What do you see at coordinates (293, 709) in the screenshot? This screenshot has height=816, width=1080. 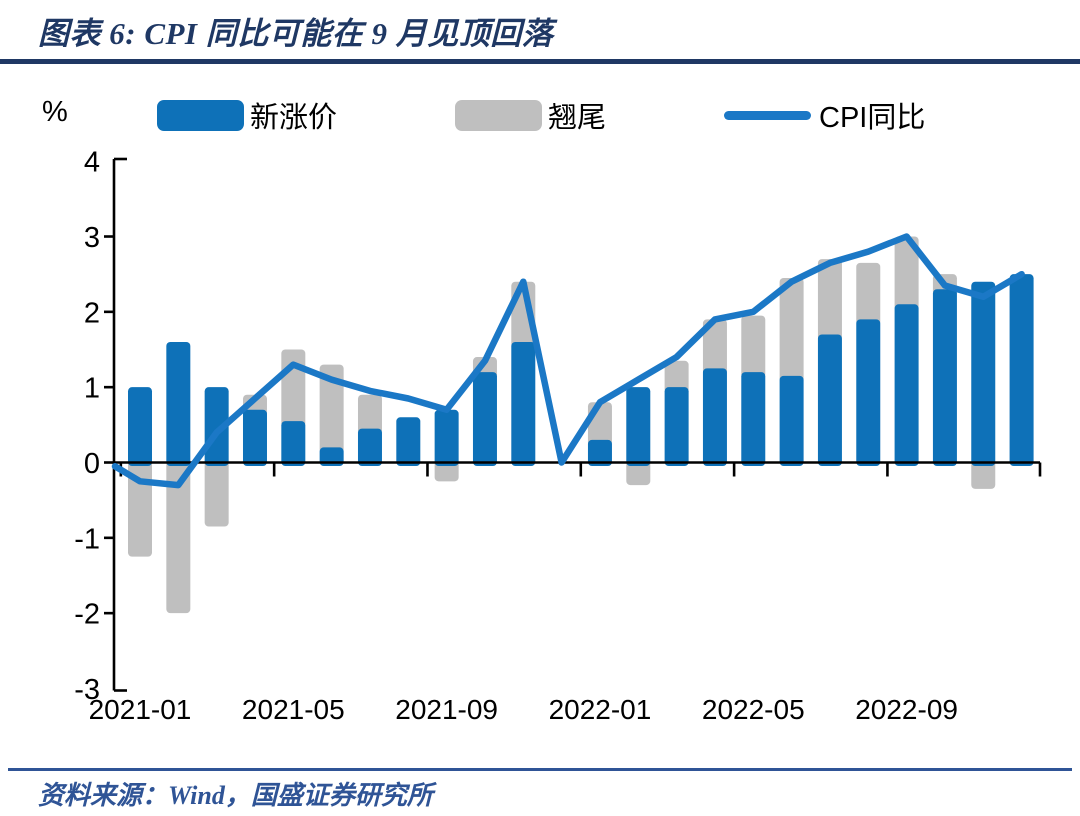 I see `x-tick-label: 2021-05` at bounding box center [293, 709].